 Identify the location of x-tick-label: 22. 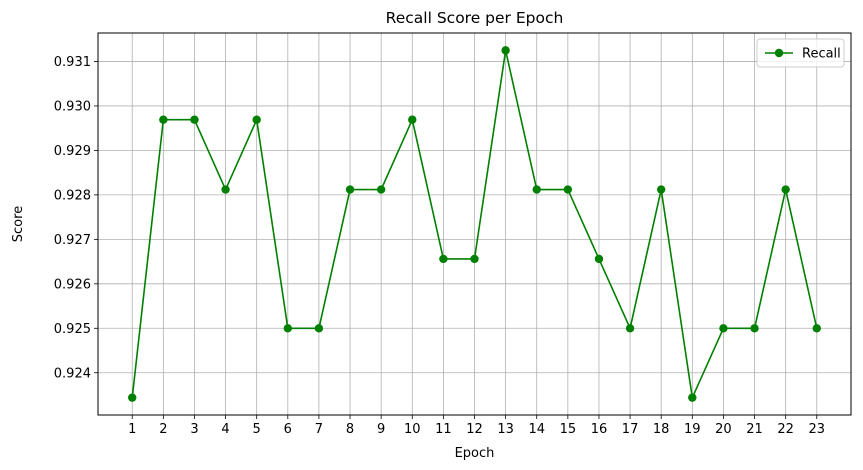
(785, 429).